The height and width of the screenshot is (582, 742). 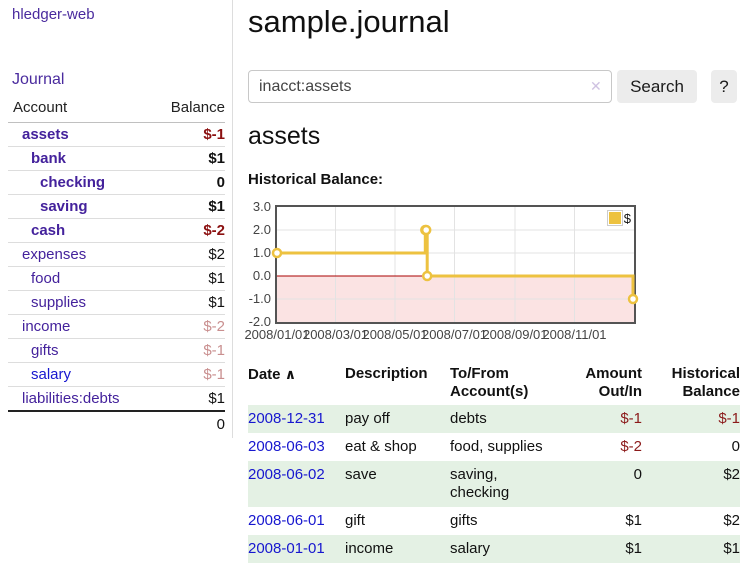 What do you see at coordinates (259, 298) in the screenshot?
I see `y-axis-tick-label: -1.0` at bounding box center [259, 298].